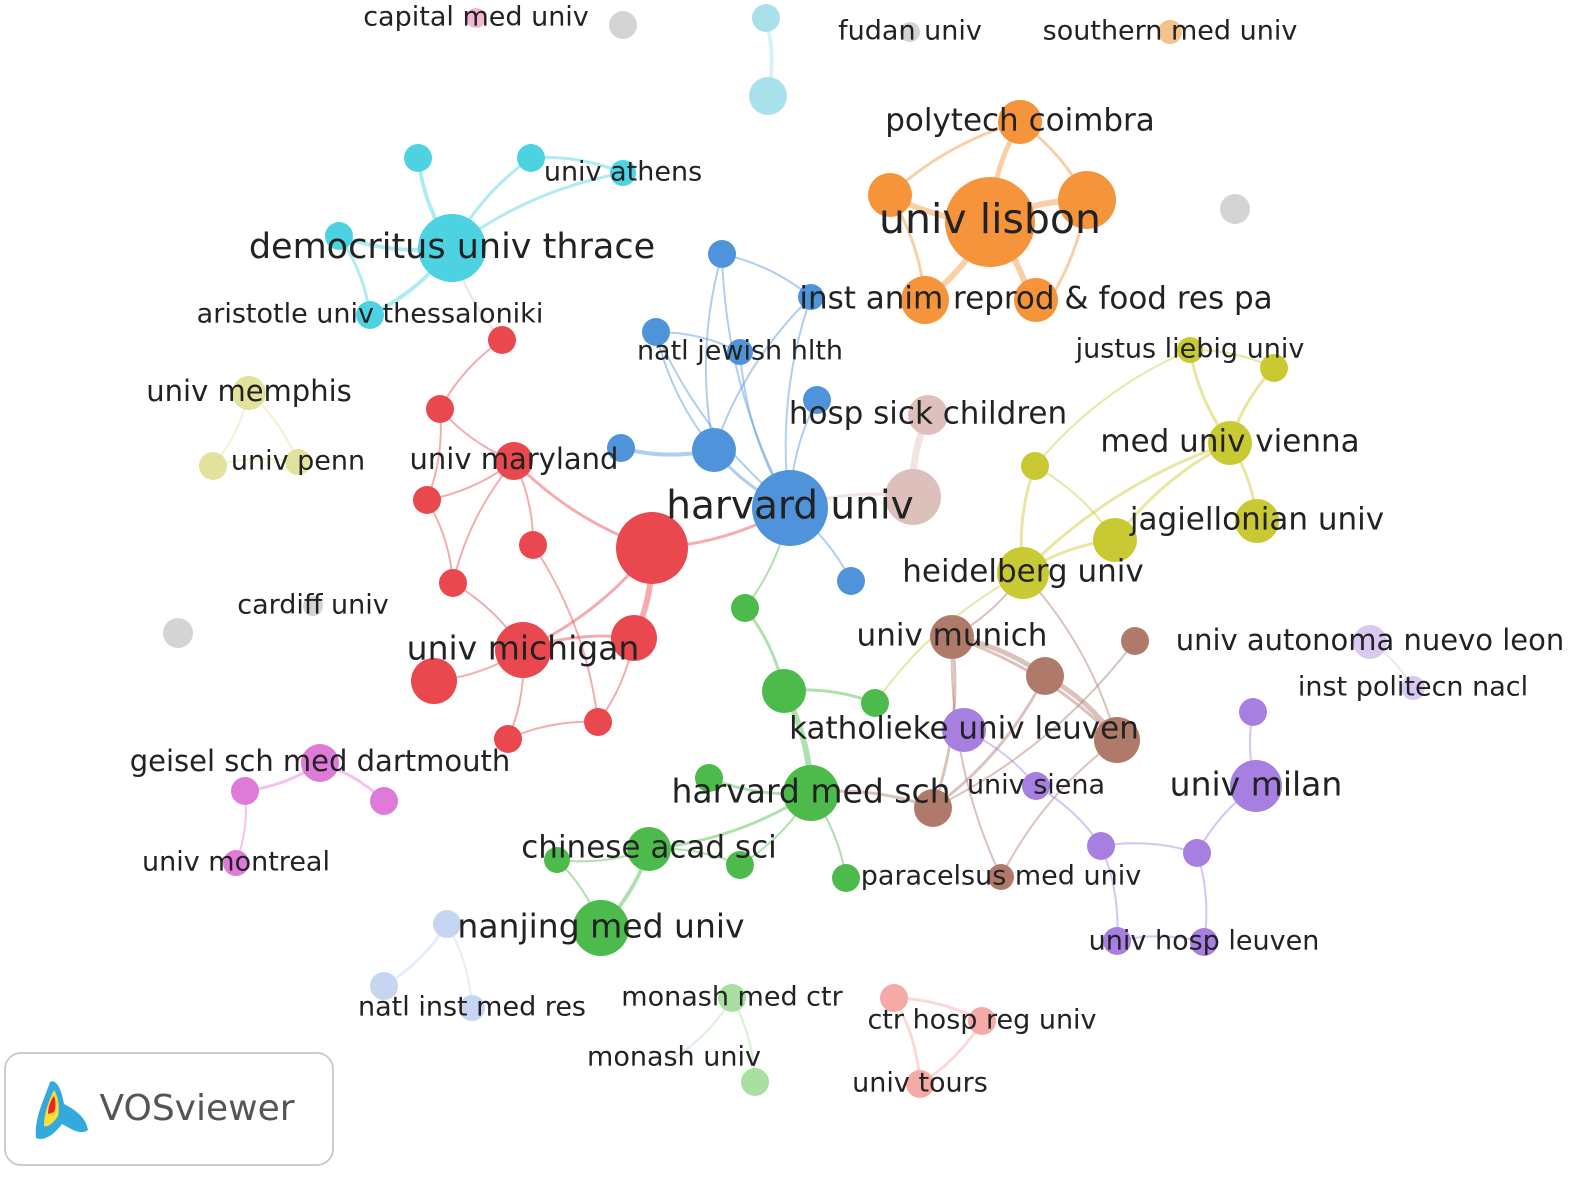 This screenshot has height=1178, width=1578. I want to click on node-label: ctr hosp reg univ, so click(981, 1020).